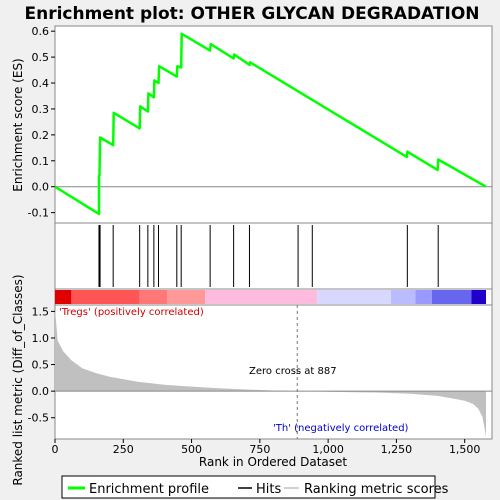 The image size is (500, 500). Describe the element at coordinates (41, 187) in the screenshot. I see `es-y-tick-label: 0.0` at that location.